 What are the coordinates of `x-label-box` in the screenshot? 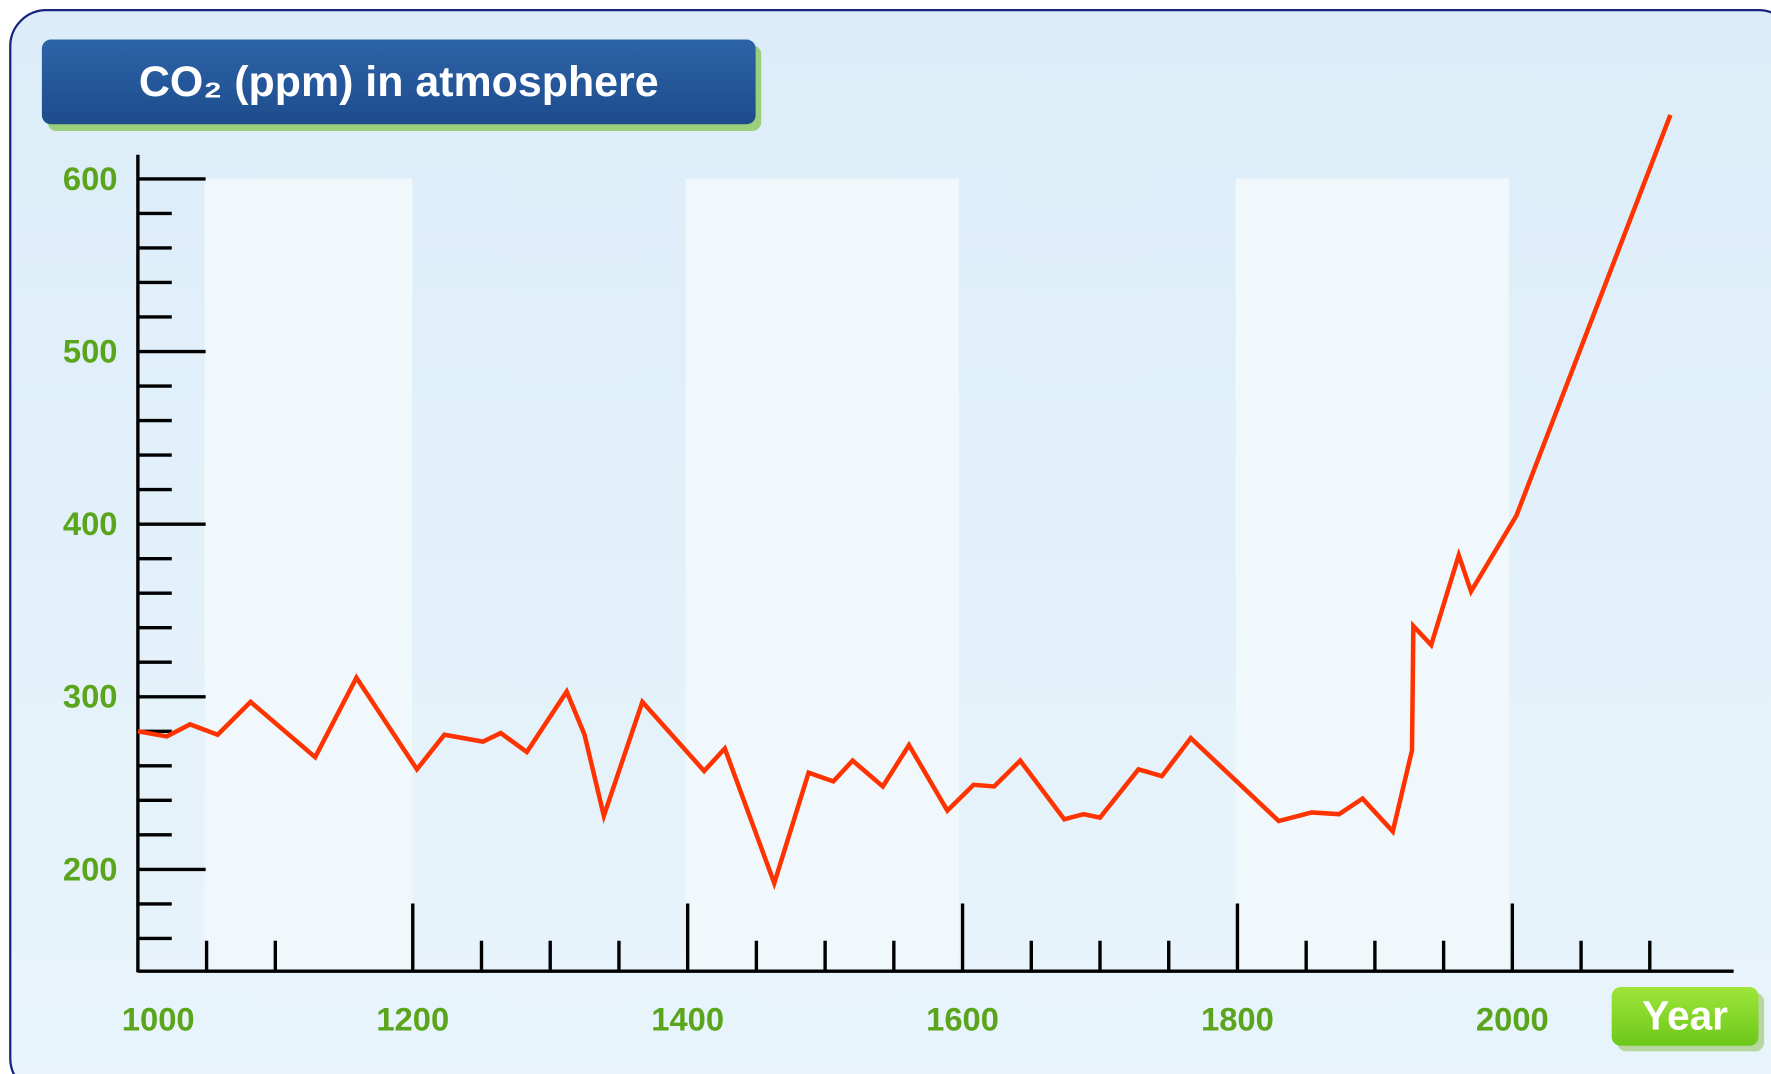 It's located at (1685, 1016).